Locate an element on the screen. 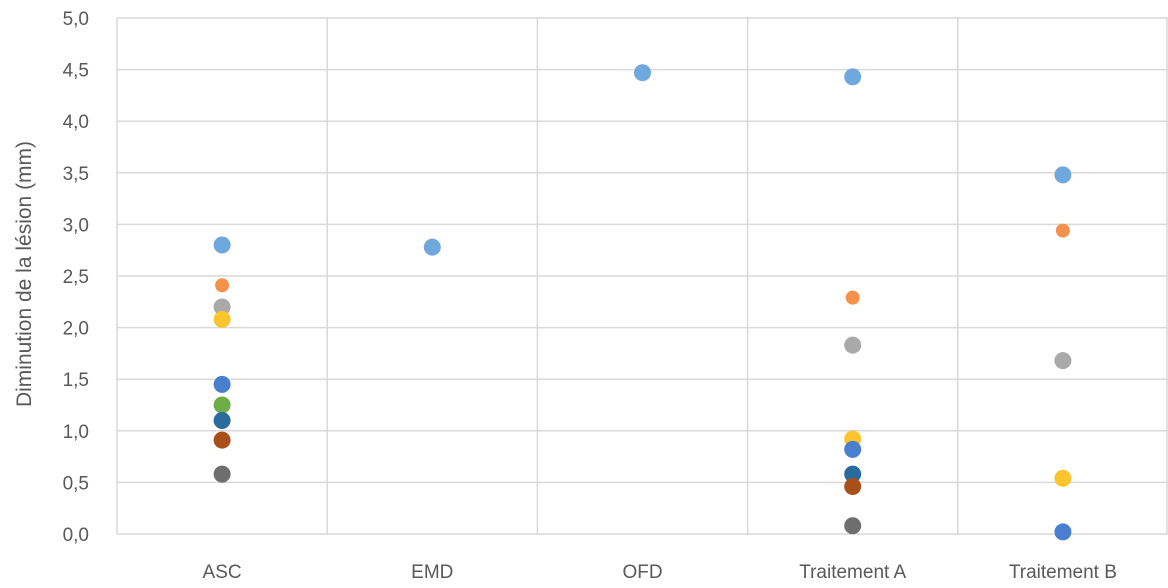  x-tick-label: ASC is located at coordinates (222, 572).